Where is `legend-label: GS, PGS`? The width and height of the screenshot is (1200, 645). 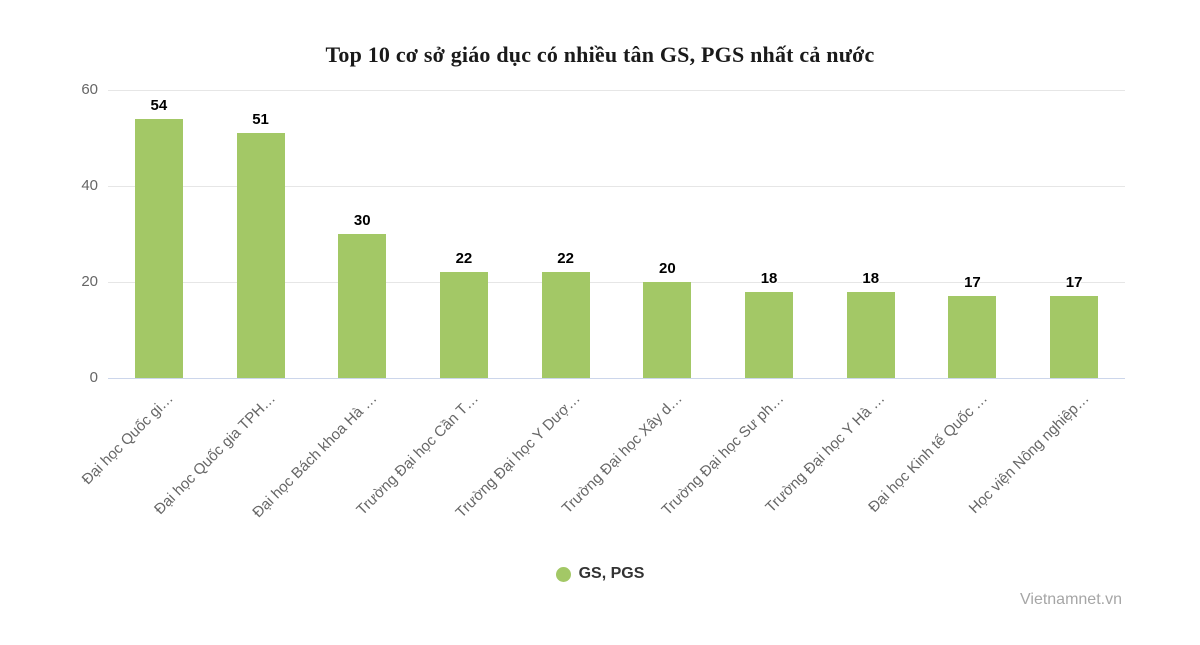
legend-label: GS, PGS is located at coordinates (611, 573).